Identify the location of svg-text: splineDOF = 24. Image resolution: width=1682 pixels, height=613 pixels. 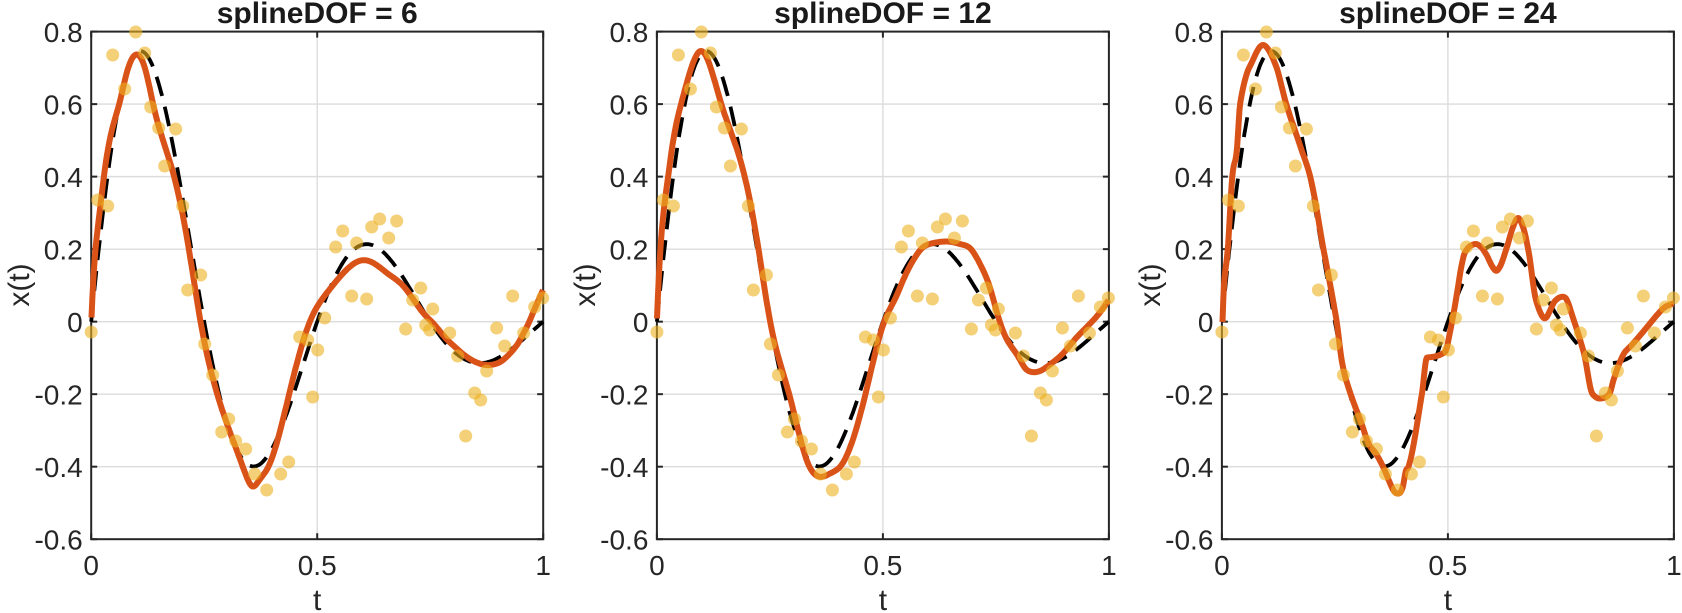
(1448, 15).